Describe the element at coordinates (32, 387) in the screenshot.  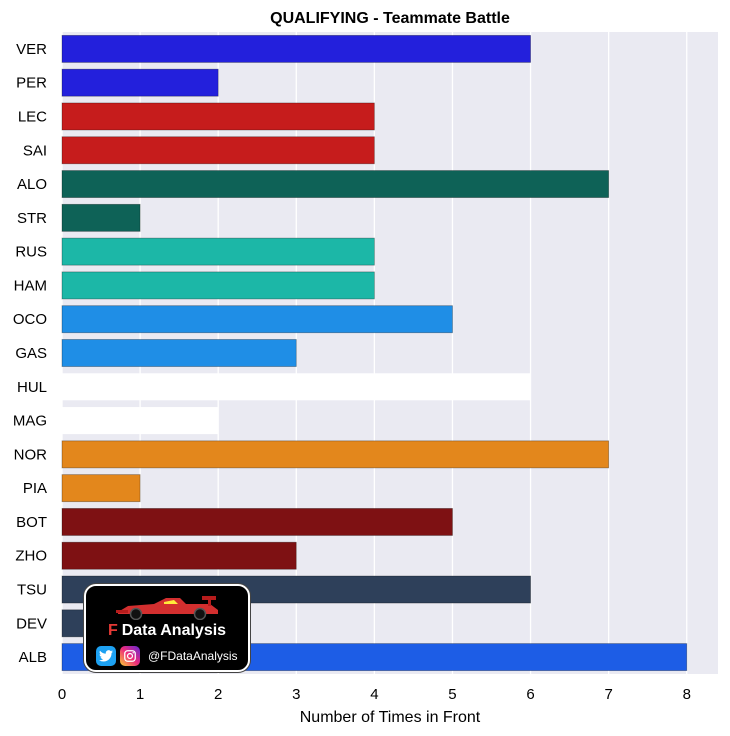
I see `y-tick-label-hul: HUL` at that location.